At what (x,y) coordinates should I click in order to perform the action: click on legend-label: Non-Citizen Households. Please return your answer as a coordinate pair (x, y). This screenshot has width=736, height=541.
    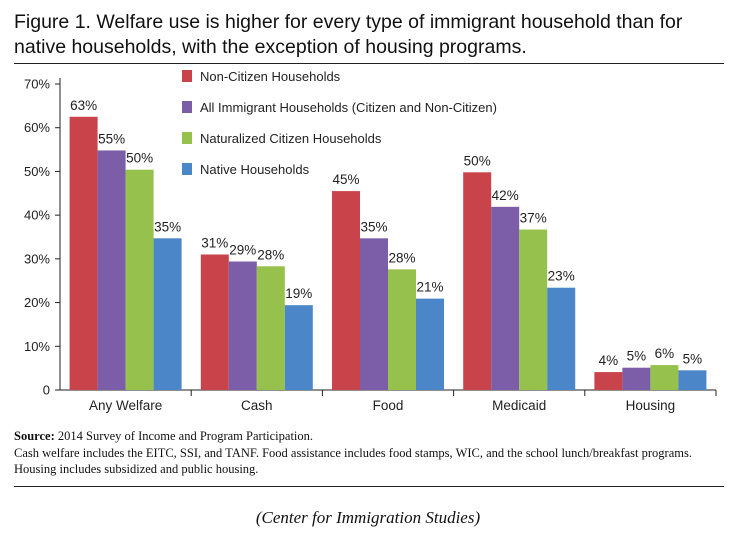
    Looking at the image, I should click on (270, 76).